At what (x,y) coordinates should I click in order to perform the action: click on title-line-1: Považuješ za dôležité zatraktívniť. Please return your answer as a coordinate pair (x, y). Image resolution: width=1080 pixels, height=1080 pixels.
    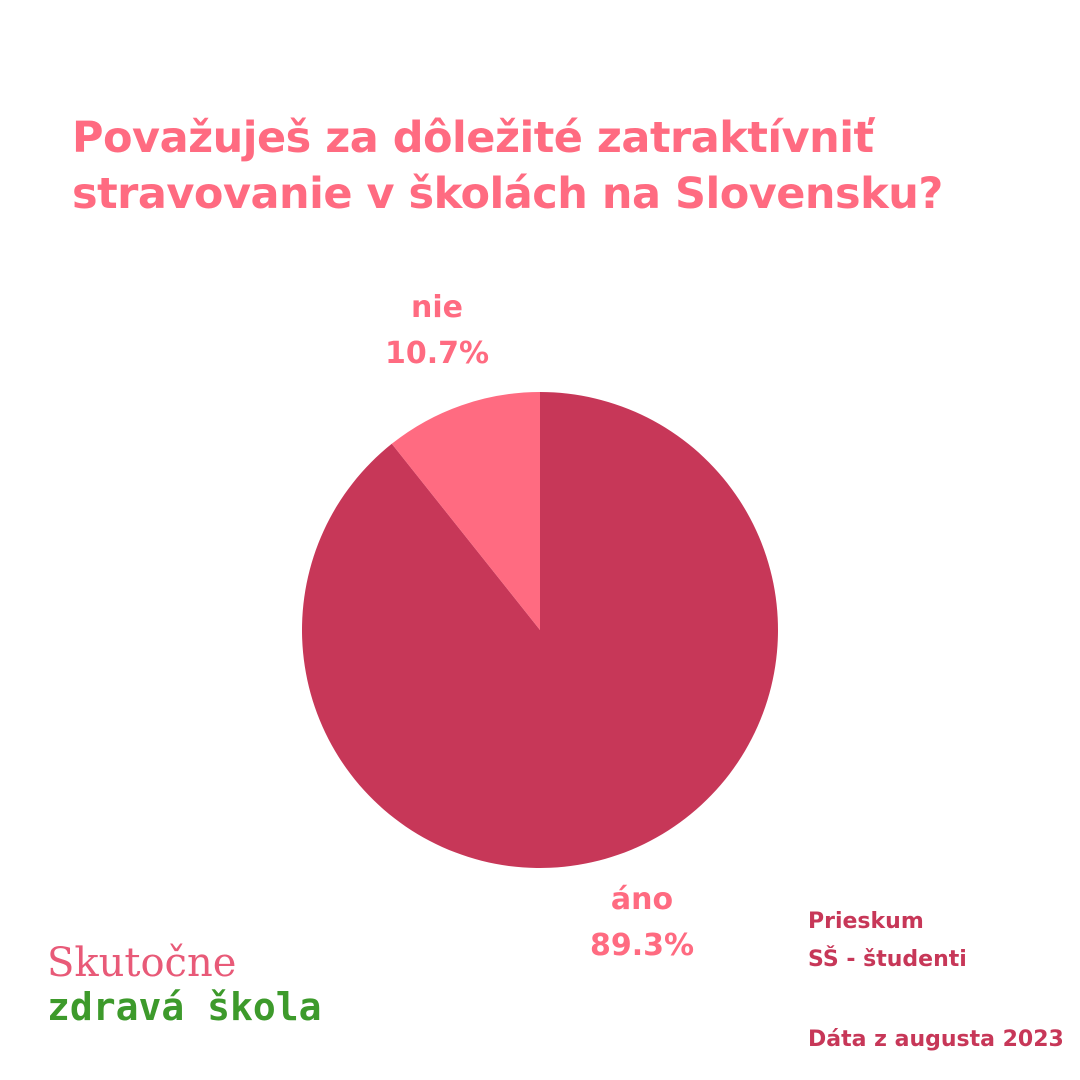
    Looking at the image, I should click on (473, 138).